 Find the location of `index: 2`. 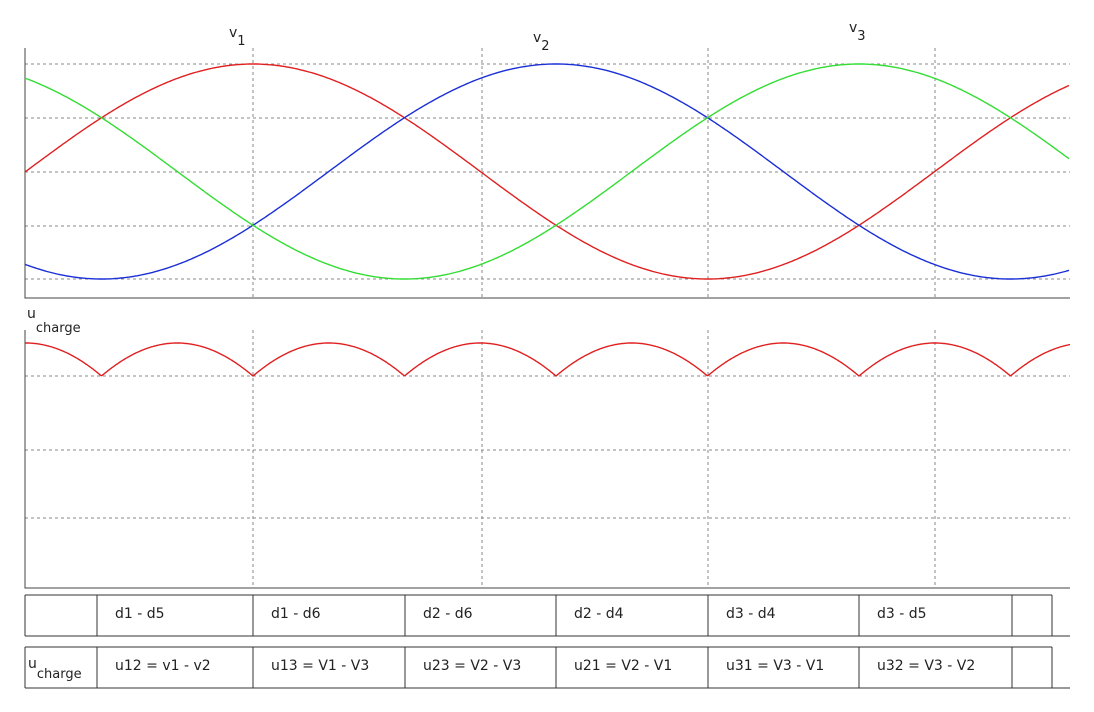

index: 2 is located at coordinates (545, 46).